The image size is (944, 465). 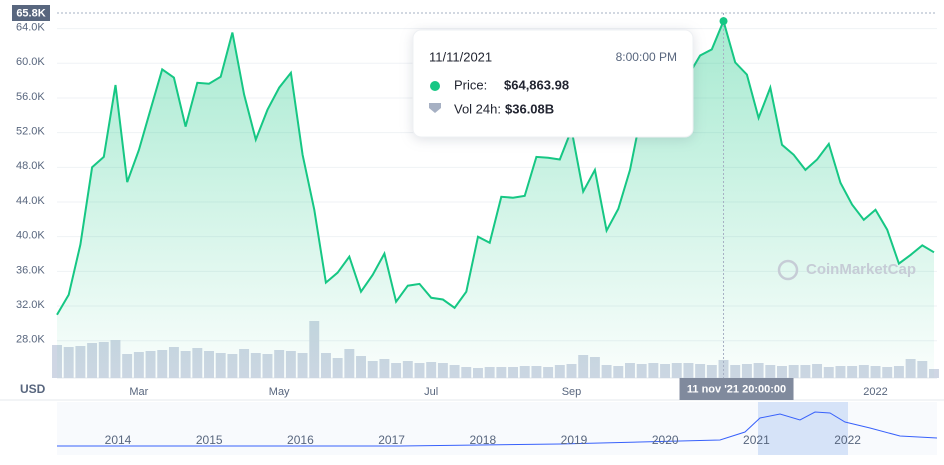 I want to click on y-tick-label: 36.0K, so click(x=30, y=270).